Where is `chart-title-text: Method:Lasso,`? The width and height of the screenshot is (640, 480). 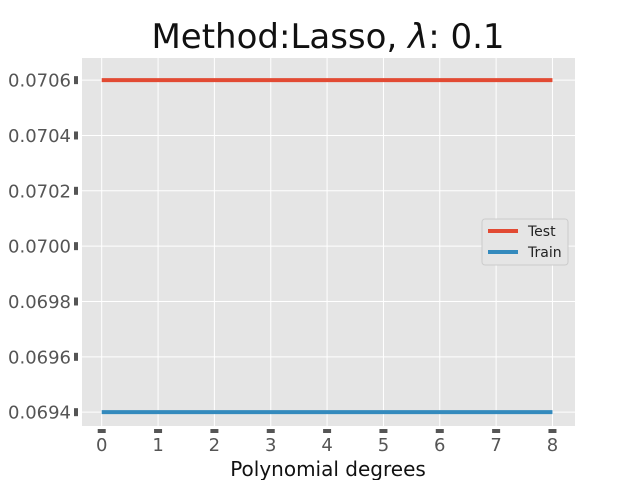 chart-title-text: Method:Lasso, is located at coordinates (279, 37).